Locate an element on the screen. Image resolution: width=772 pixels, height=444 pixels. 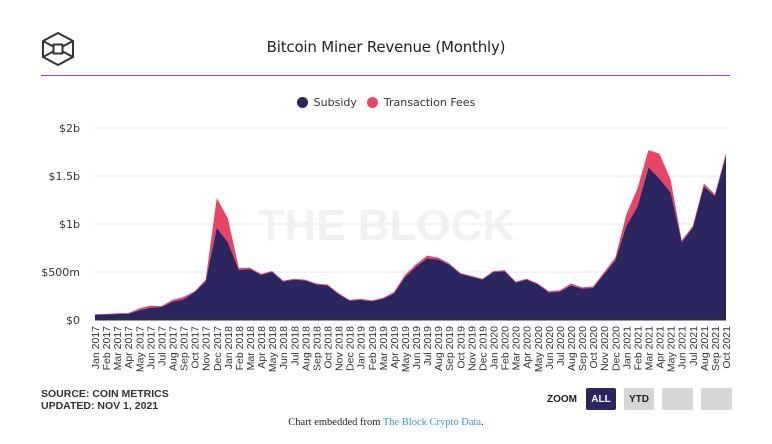
x-tick-label: May 2018 is located at coordinates (273, 349).